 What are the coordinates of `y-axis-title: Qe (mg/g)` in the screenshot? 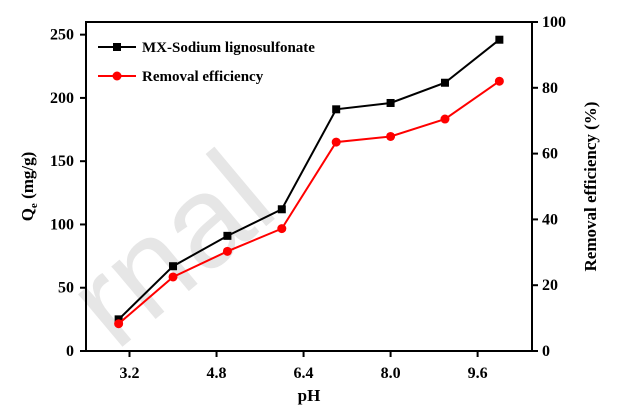 It's located at (29, 187).